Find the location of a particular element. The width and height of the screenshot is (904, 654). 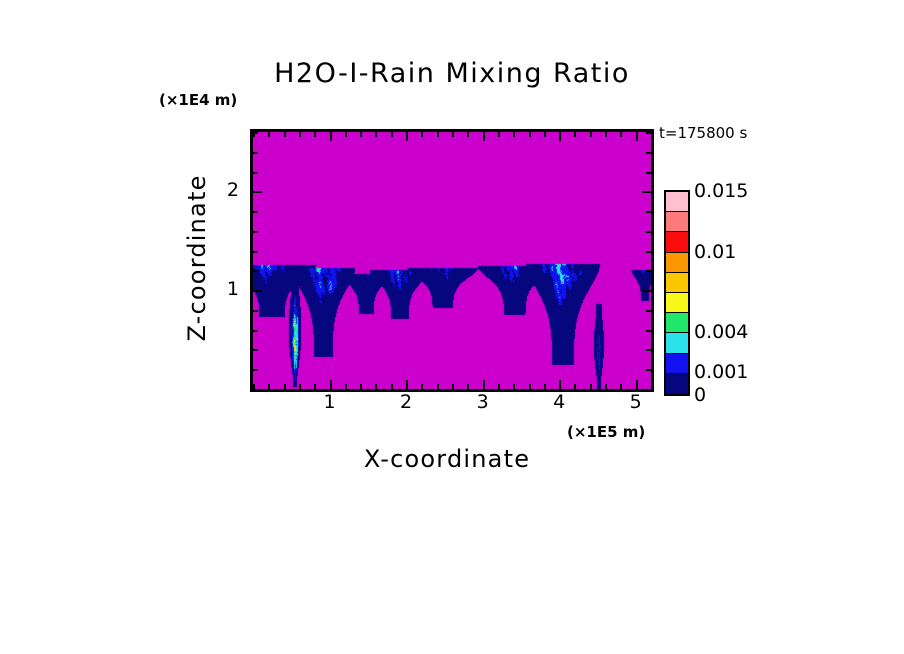

colorbar is located at coordinates (677, 293).